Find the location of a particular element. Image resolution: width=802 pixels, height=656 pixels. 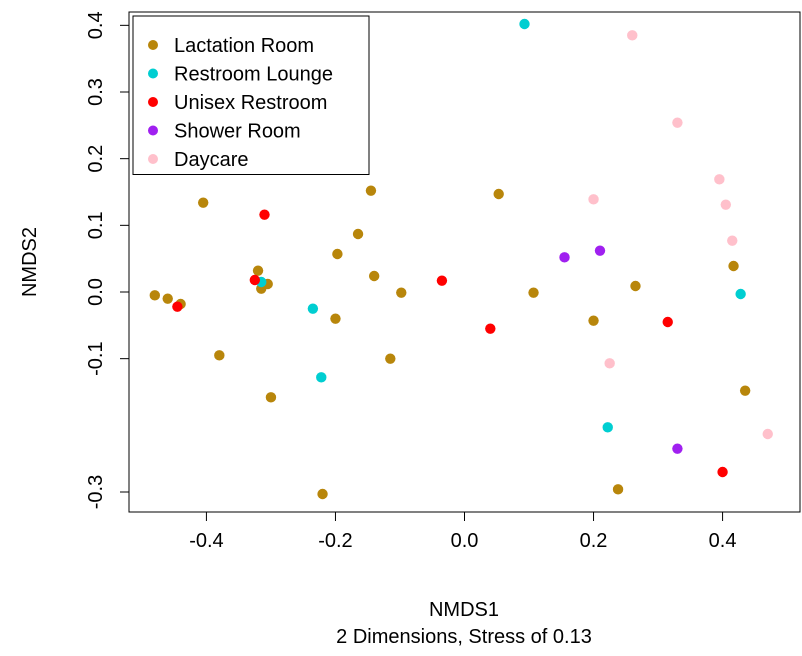

x-axis-label: NMDS1 is located at coordinates (464, 610).